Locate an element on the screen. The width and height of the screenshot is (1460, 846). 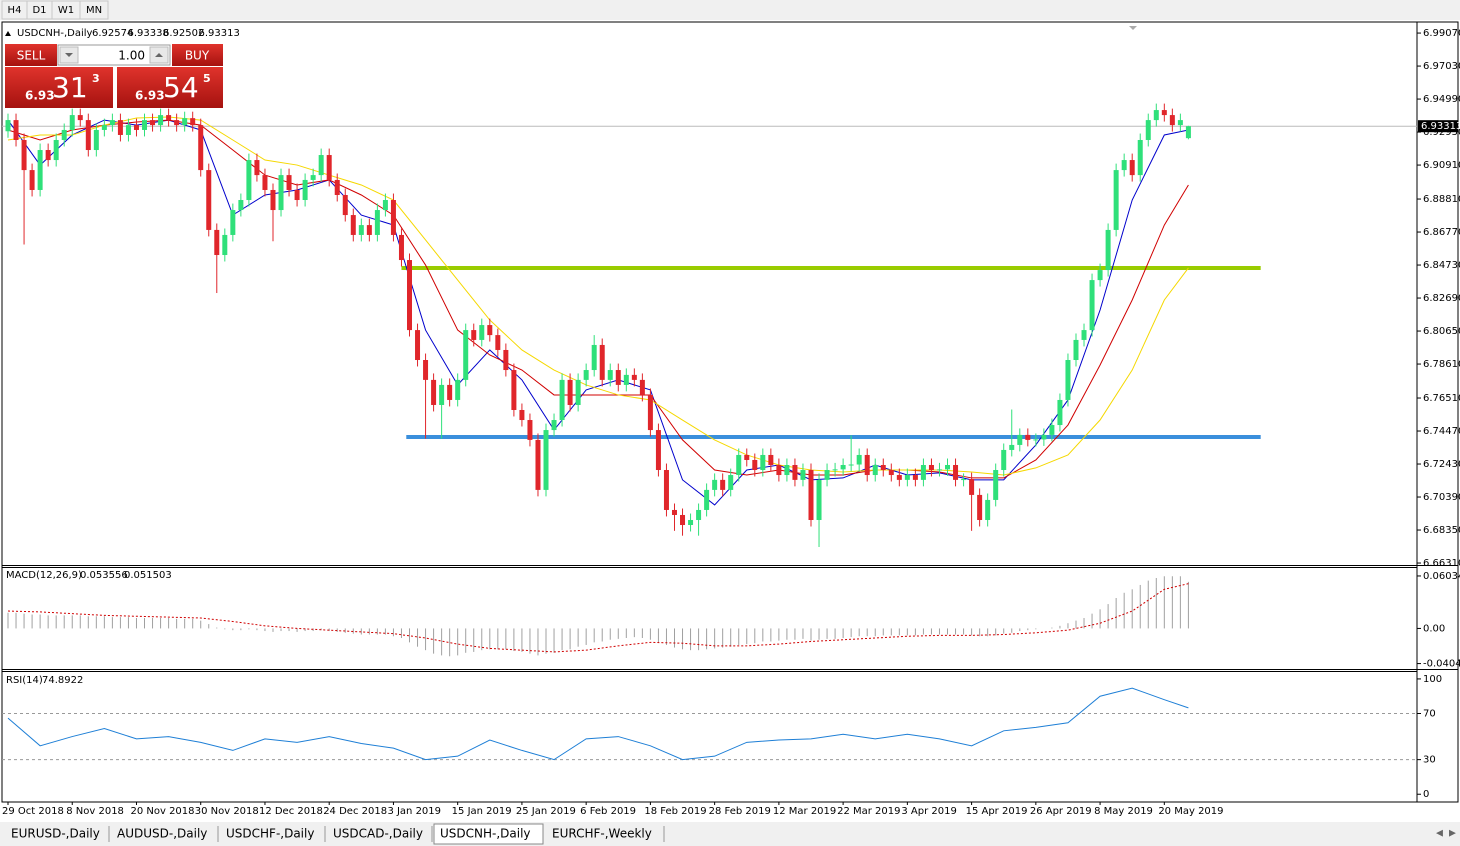
y-tick-label: 6.72430 is located at coordinates (1441, 464).